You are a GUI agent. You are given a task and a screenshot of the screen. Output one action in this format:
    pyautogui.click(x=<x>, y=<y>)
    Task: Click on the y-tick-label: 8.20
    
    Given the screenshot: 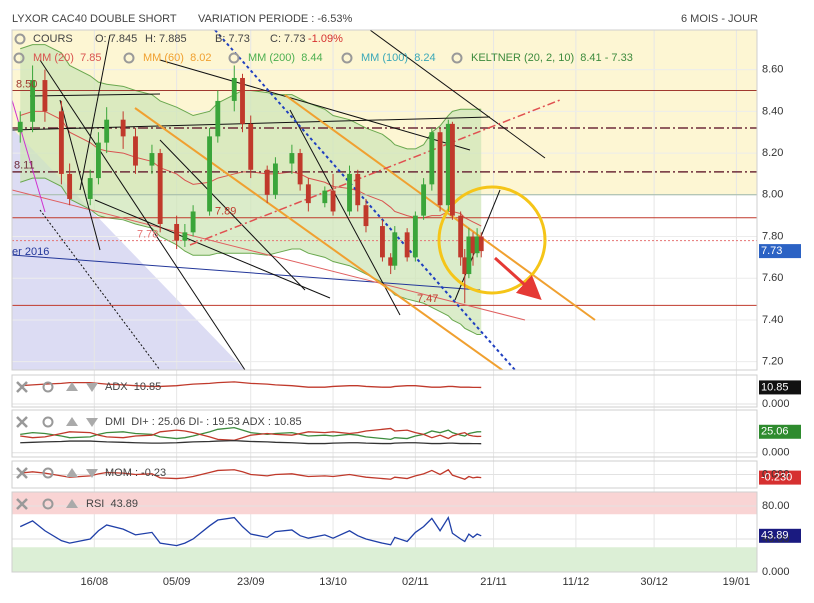 What is the action you would take?
    pyautogui.click(x=772, y=153)
    